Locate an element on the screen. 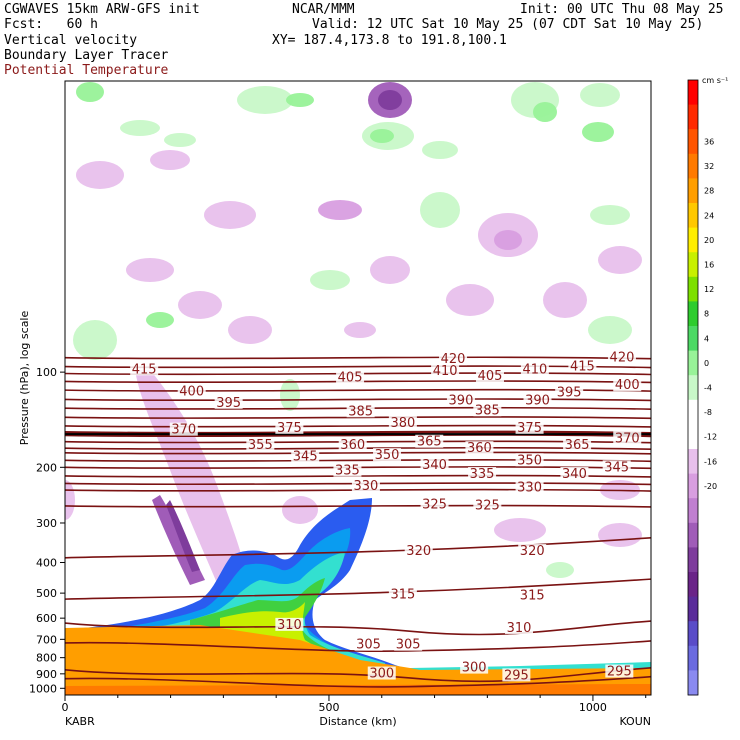 Image resolution: width=740 pixels, height=740 pixels. theta-label-410: 410 is located at coordinates (445, 371).